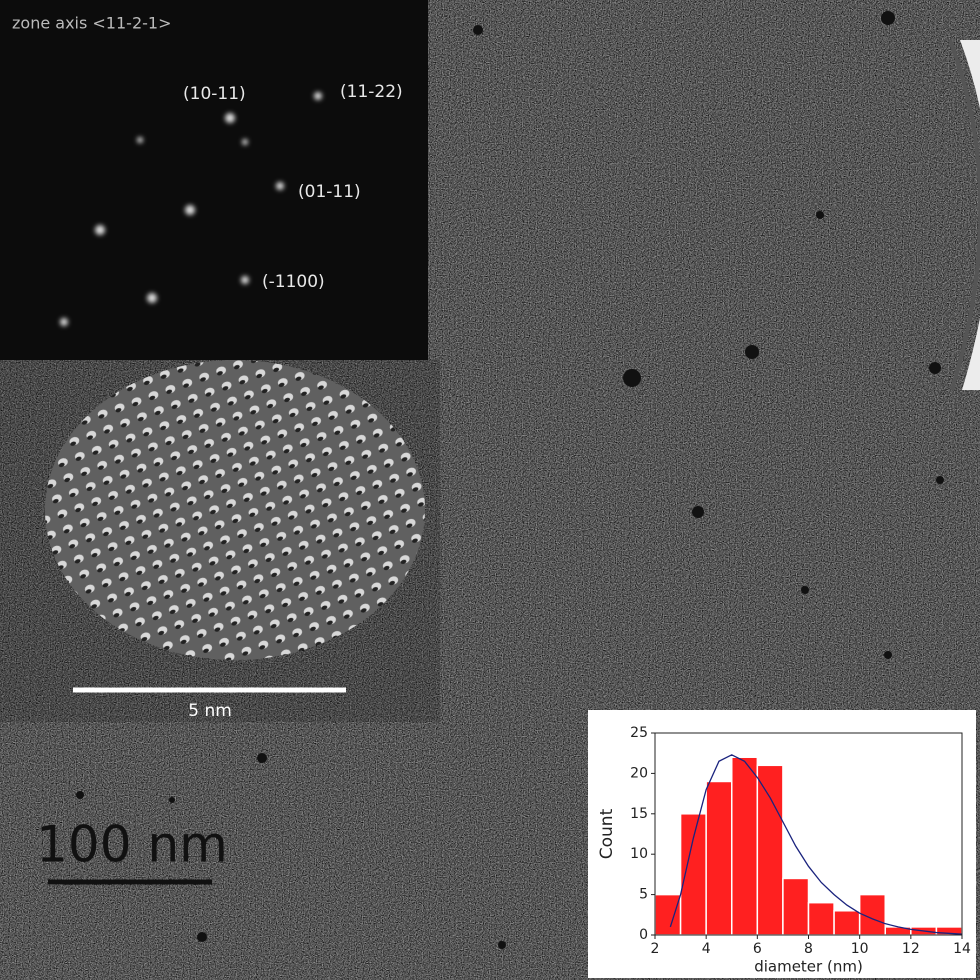 The image size is (980, 980). What do you see at coordinates (643, 935) in the screenshot?
I see `y-tick-label: 0` at bounding box center [643, 935].